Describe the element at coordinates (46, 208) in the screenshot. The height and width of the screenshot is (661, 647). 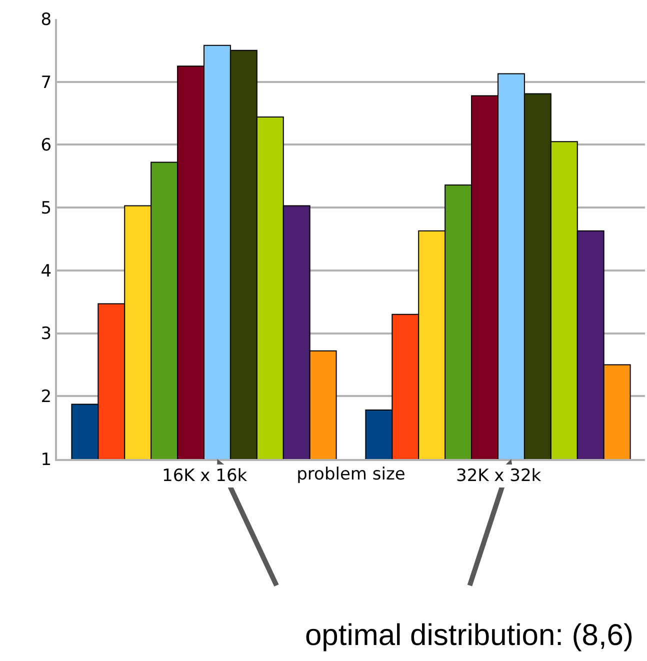
I see `y-tick-label: 5` at that location.